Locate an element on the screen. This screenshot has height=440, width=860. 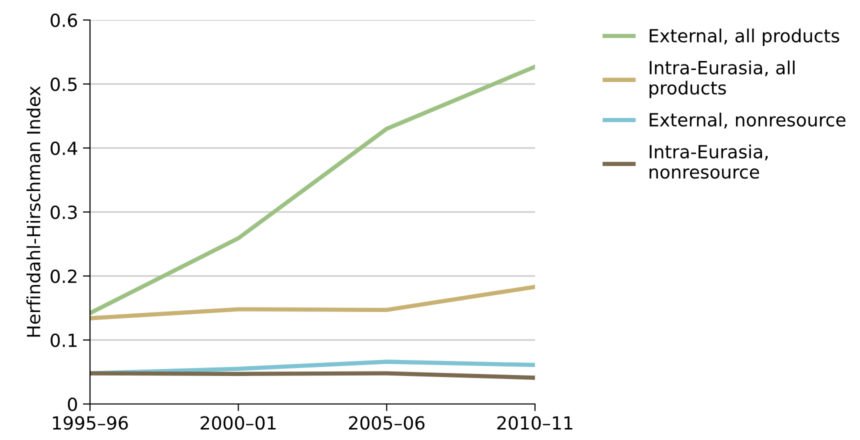
line-series is located at coordinates (312, 302).